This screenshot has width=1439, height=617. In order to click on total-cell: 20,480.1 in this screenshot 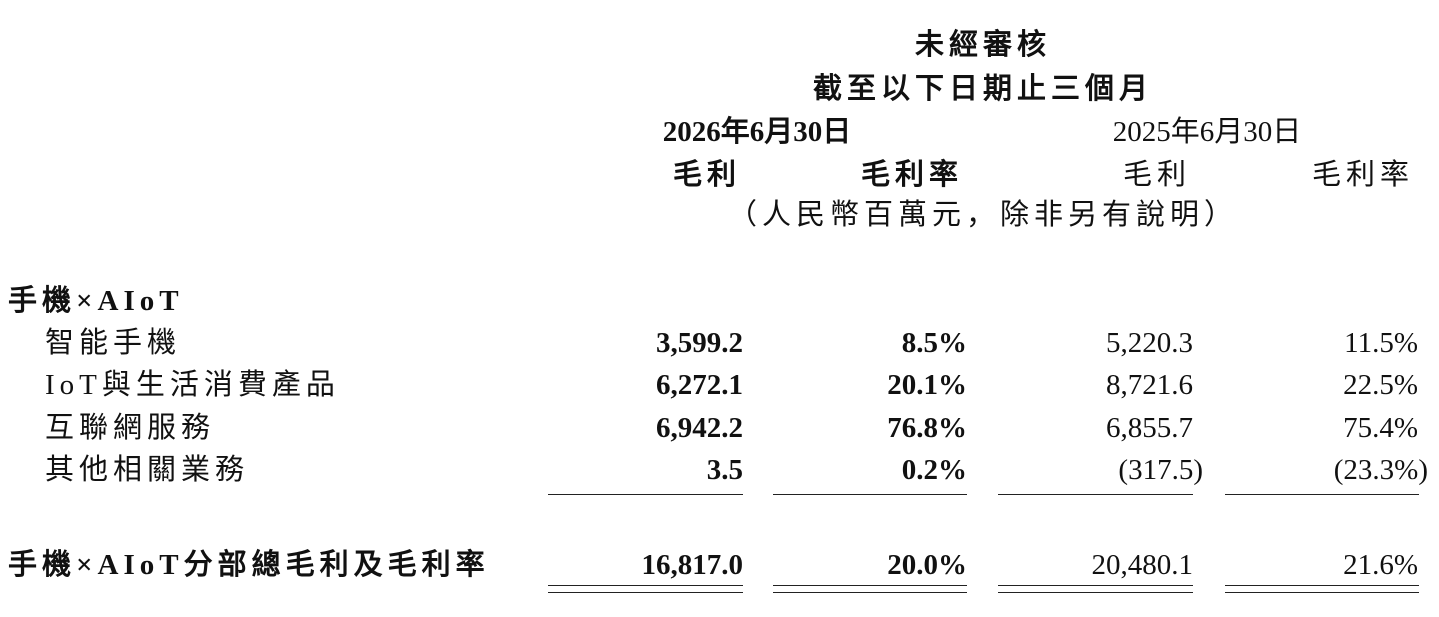, I will do `click(1142, 565)`.